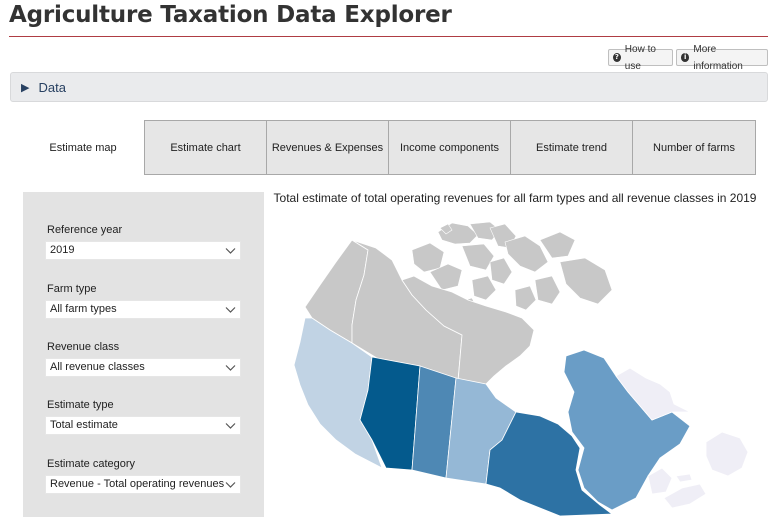 This screenshot has height=517, width=775. I want to click on reference-year-label: Reference year, so click(85, 230).